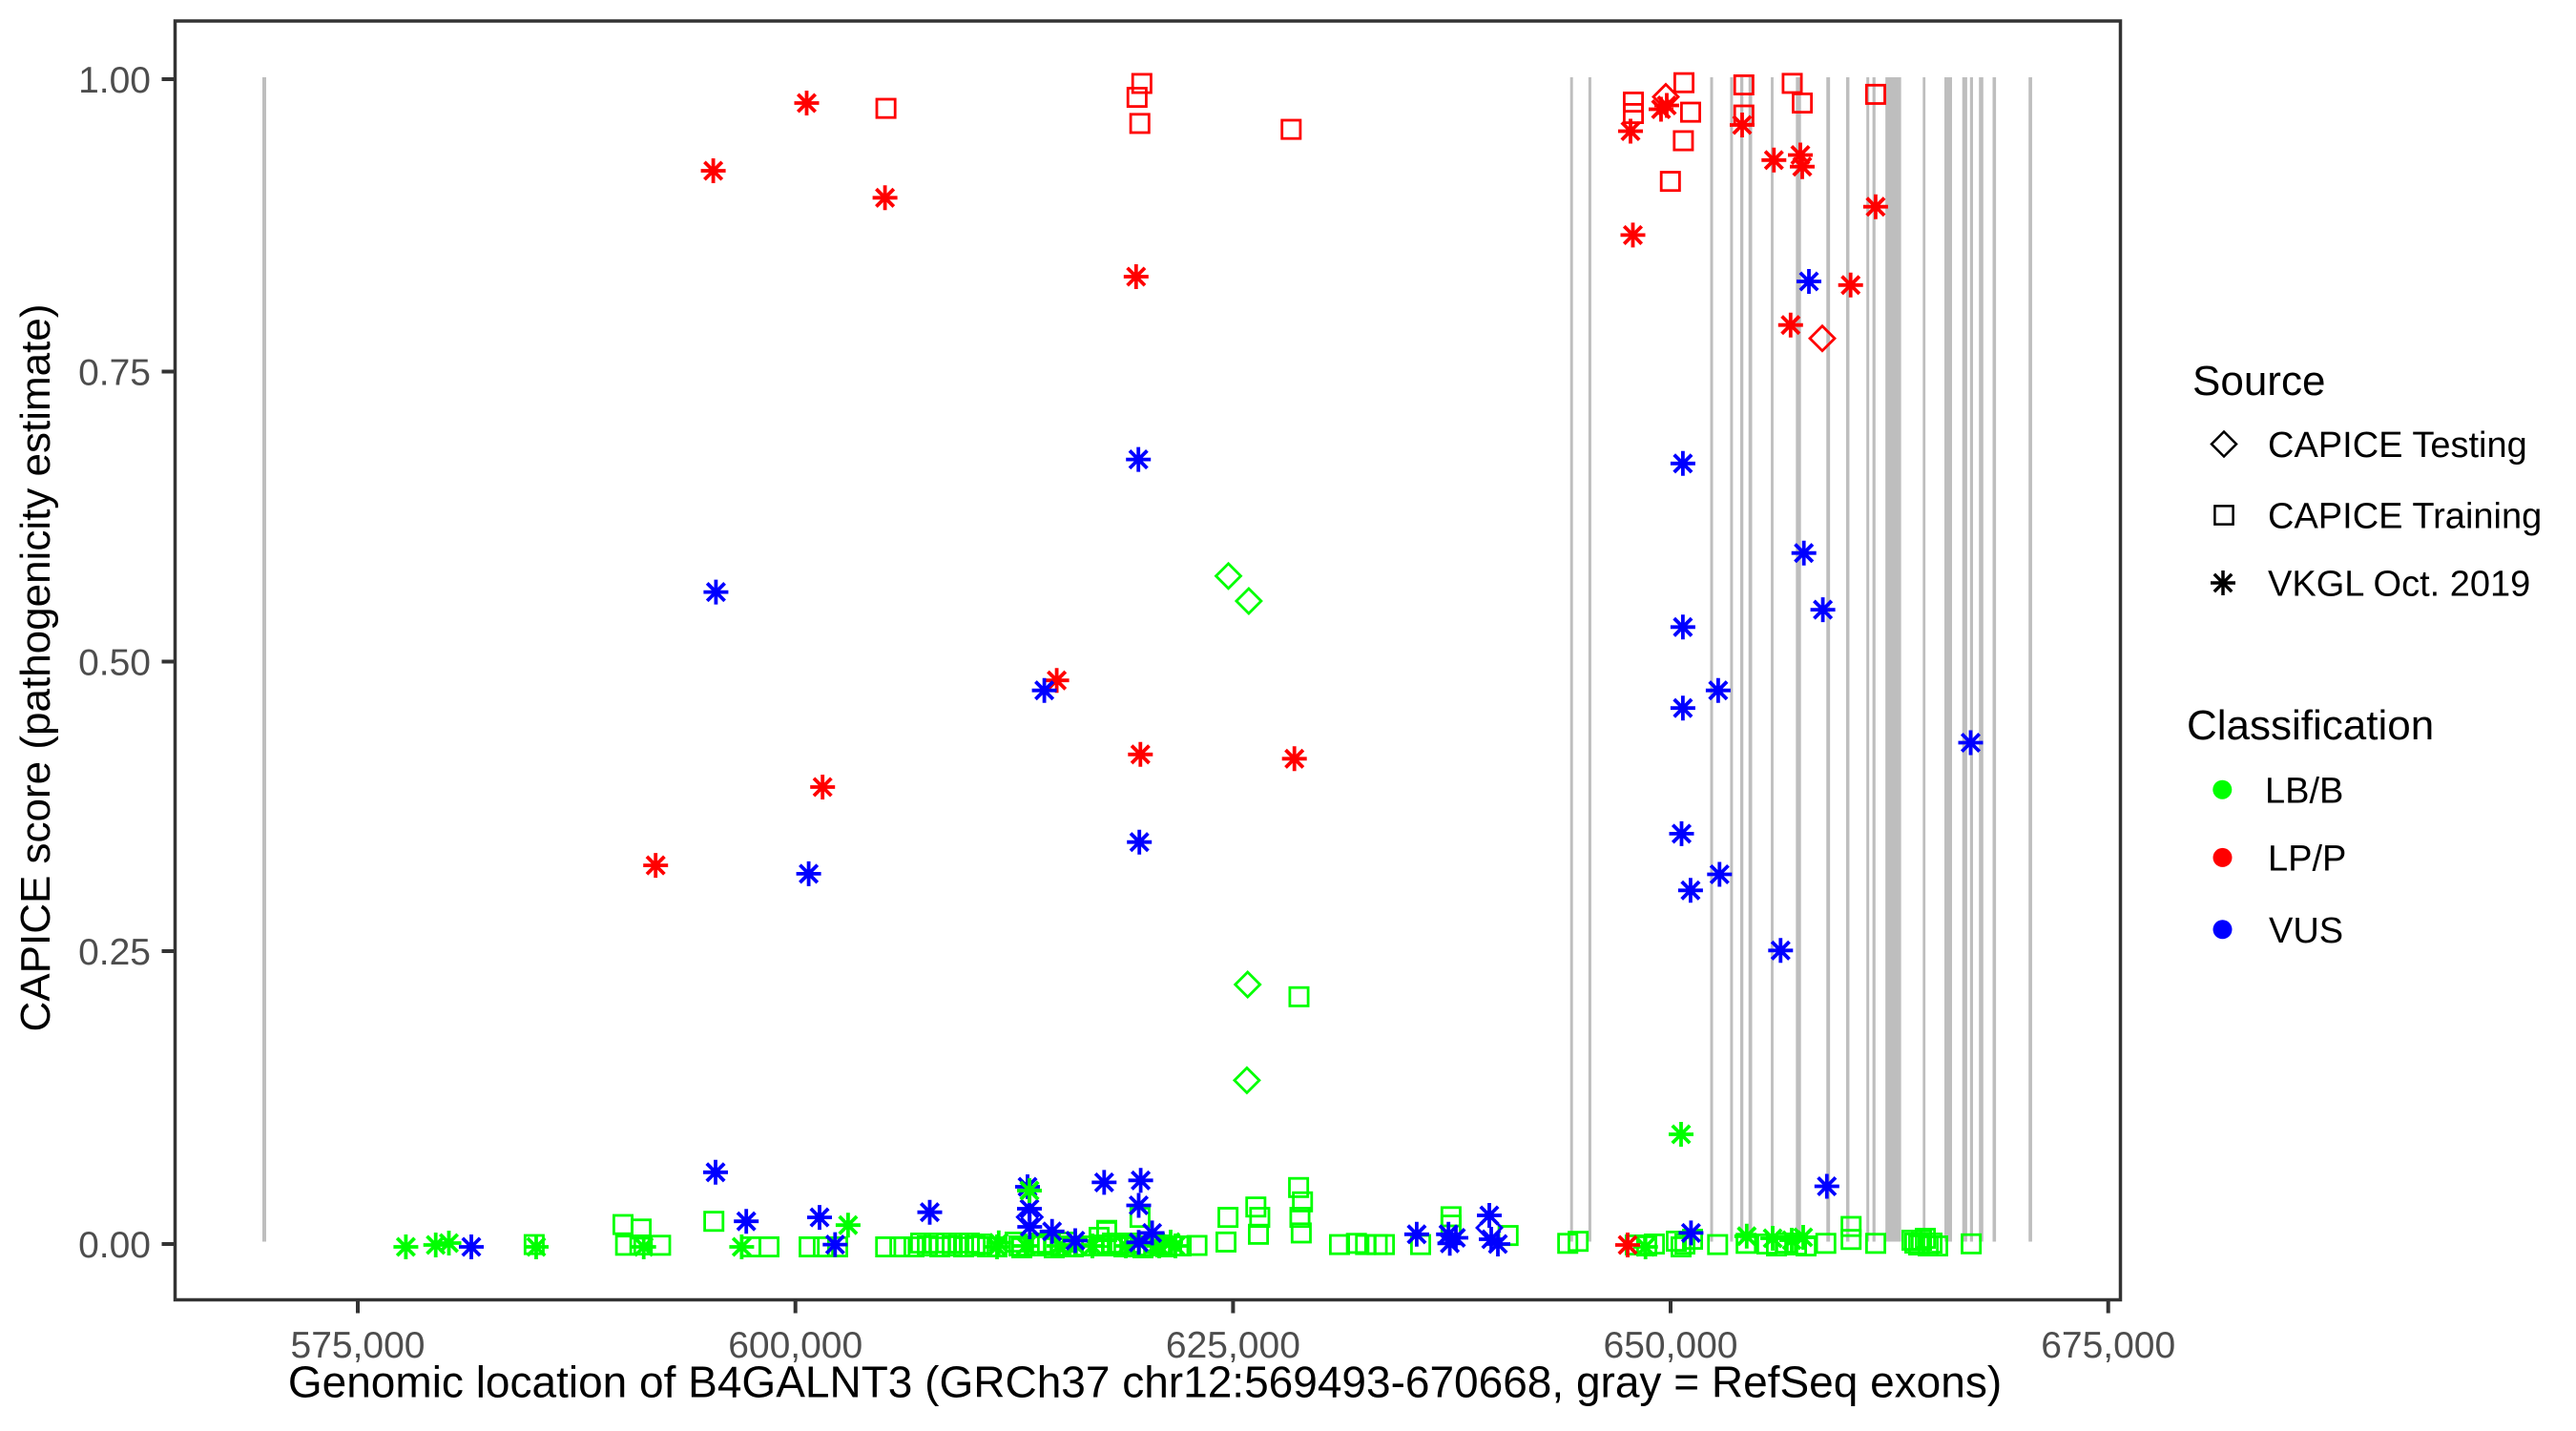 The image size is (2576, 1431). Describe the element at coordinates (2405, 517) in the screenshot. I see `svg-text: CAPICE Training` at that location.